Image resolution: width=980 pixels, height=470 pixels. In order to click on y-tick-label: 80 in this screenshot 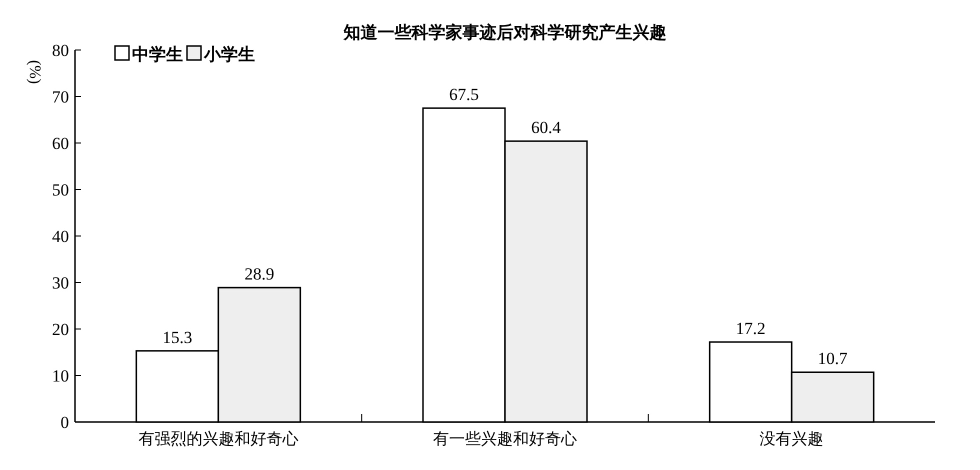, I will do `click(60, 50)`.